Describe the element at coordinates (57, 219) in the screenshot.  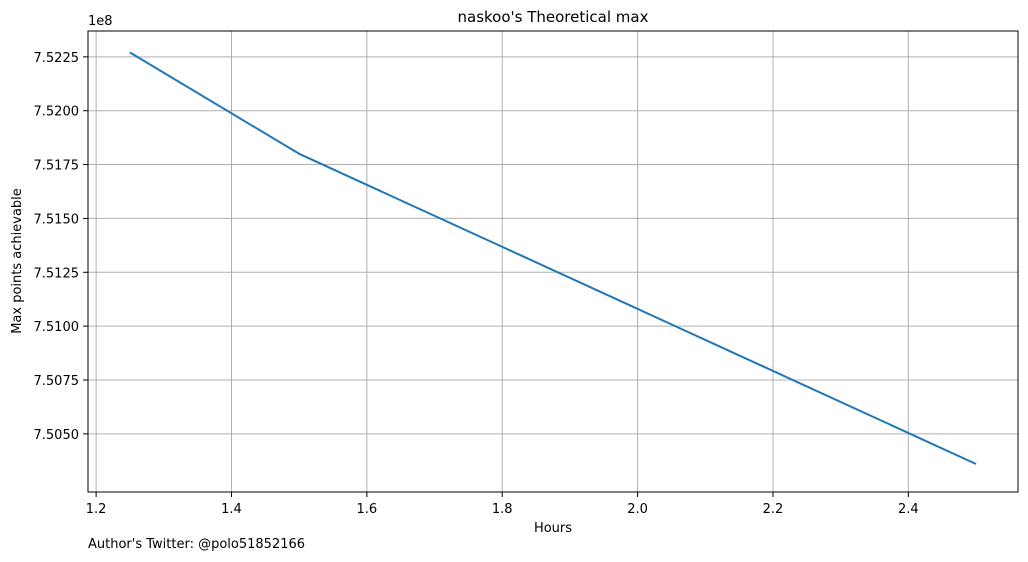
I see `y-tick-label: 7.5150` at that location.